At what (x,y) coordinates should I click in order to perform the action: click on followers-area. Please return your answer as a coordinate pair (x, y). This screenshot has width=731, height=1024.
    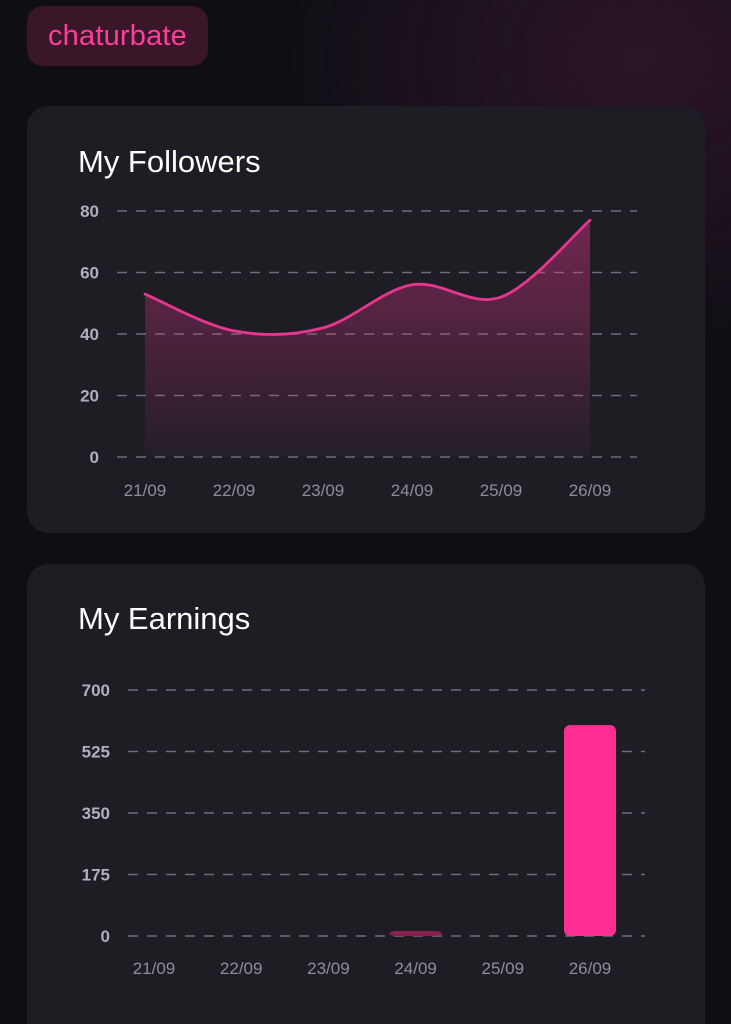
    Looking at the image, I should click on (367, 338).